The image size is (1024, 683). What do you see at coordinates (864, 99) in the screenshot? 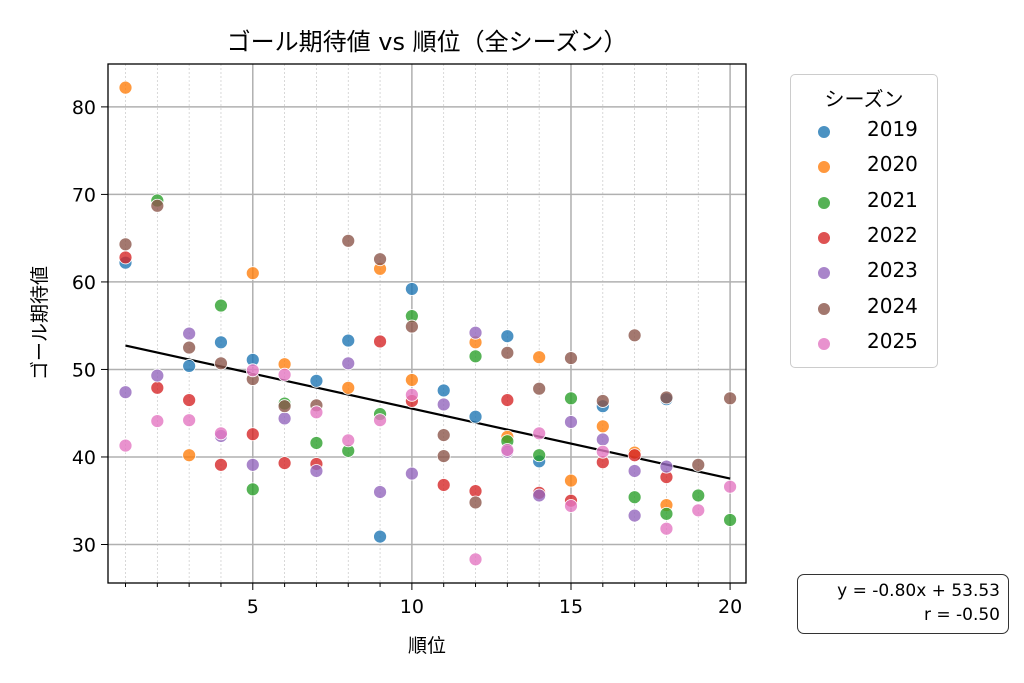
I see `legend-title: シーズン` at bounding box center [864, 99].